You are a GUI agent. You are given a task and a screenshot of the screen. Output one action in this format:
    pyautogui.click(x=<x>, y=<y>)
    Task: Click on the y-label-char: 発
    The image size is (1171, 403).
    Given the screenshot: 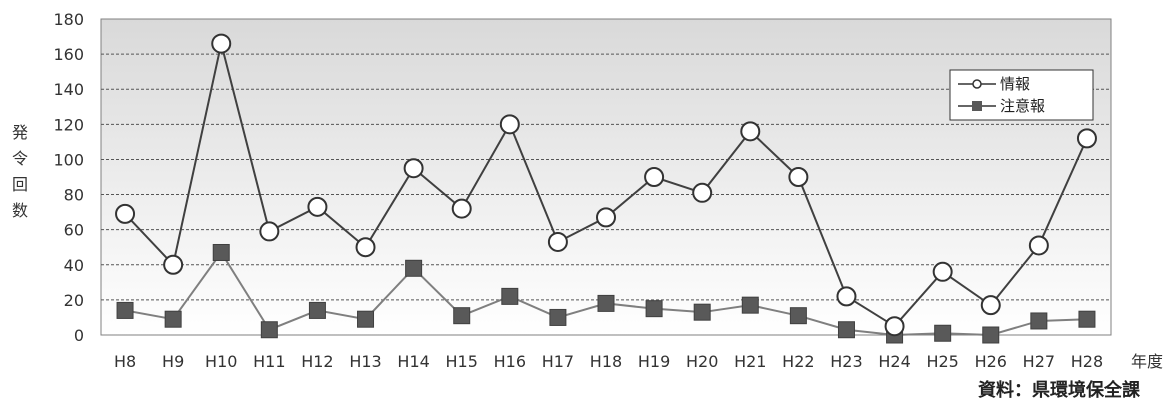 What is the action you would take?
    pyautogui.click(x=20, y=132)
    